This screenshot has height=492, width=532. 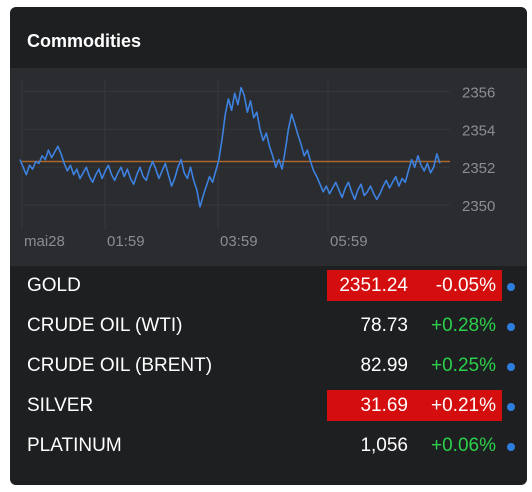 What do you see at coordinates (105, 325) in the screenshot?
I see `commodity-name: CRUDE OIL (WTI)` at bounding box center [105, 325].